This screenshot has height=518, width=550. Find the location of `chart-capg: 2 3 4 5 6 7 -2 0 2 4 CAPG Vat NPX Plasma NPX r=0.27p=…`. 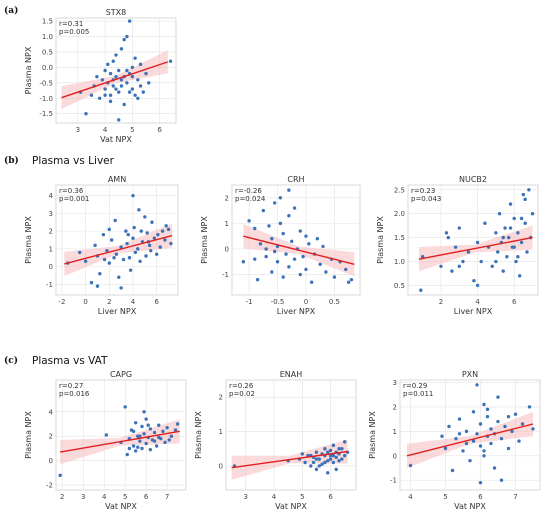

chart-capg: 2 3 4 5 6 7 -2 0 2 4 CAPG Vat NPX Plasma NPX r=0.27p=… is located at coordinates (105, 440).